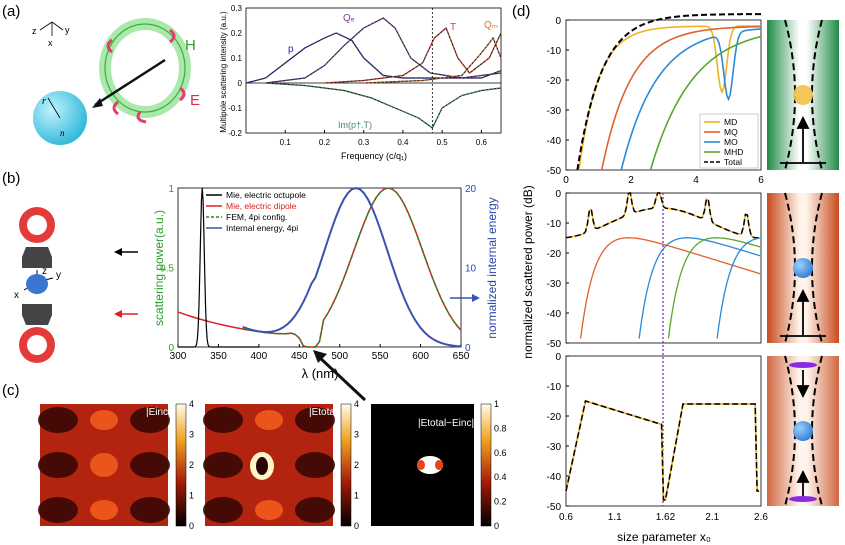 The width and height of the screenshot is (845, 545). I want to click on map1-label: |Einc|, so click(158, 412).